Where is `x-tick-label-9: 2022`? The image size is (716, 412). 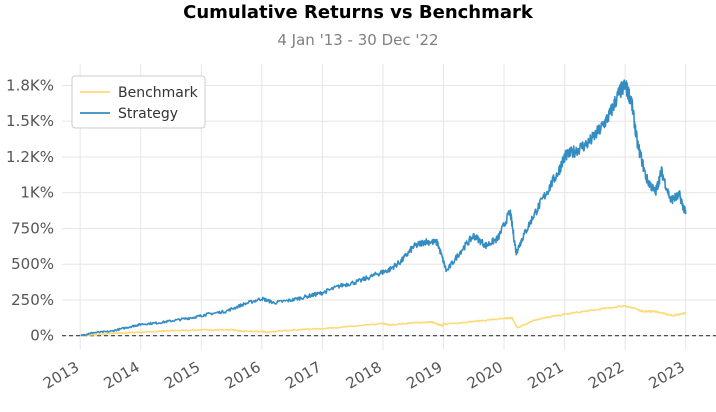 x-tick-label-9: 2022 is located at coordinates (606, 375).